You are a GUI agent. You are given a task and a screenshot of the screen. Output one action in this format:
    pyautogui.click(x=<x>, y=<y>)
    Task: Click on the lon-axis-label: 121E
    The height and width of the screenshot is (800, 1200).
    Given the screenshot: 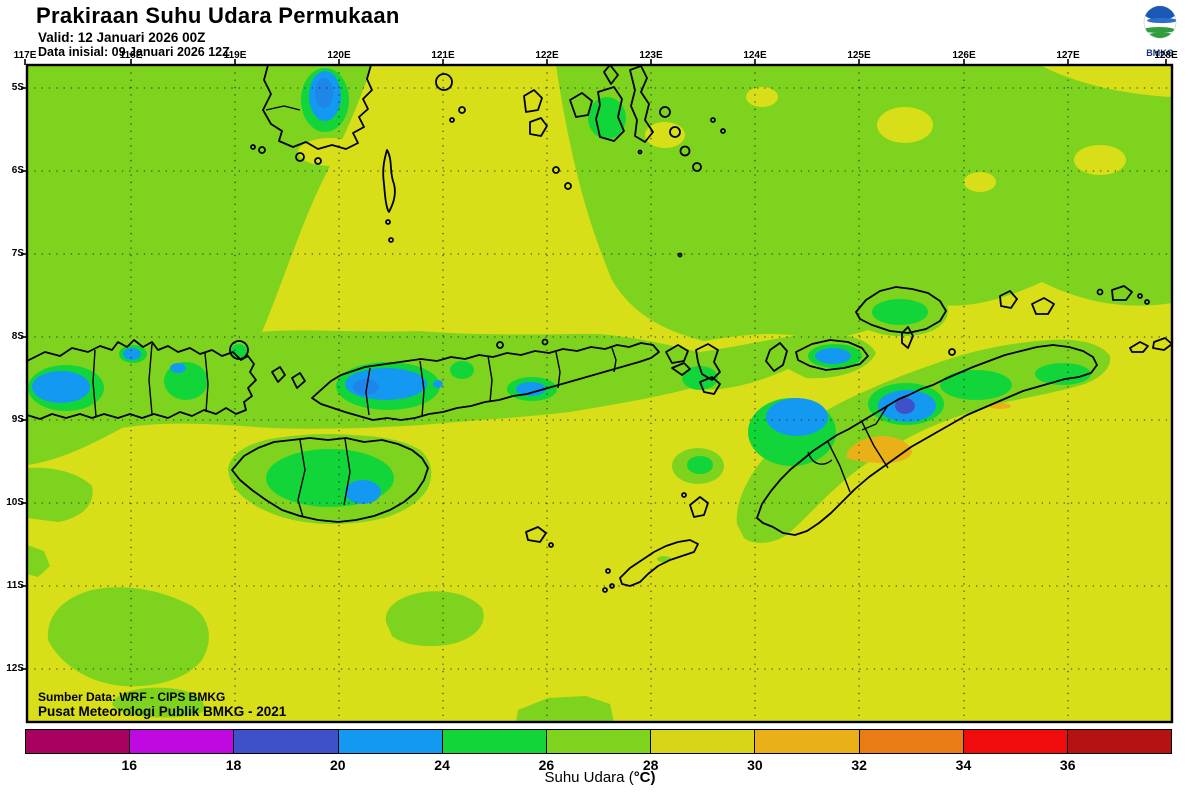 What is the action you would take?
    pyautogui.click(x=443, y=55)
    